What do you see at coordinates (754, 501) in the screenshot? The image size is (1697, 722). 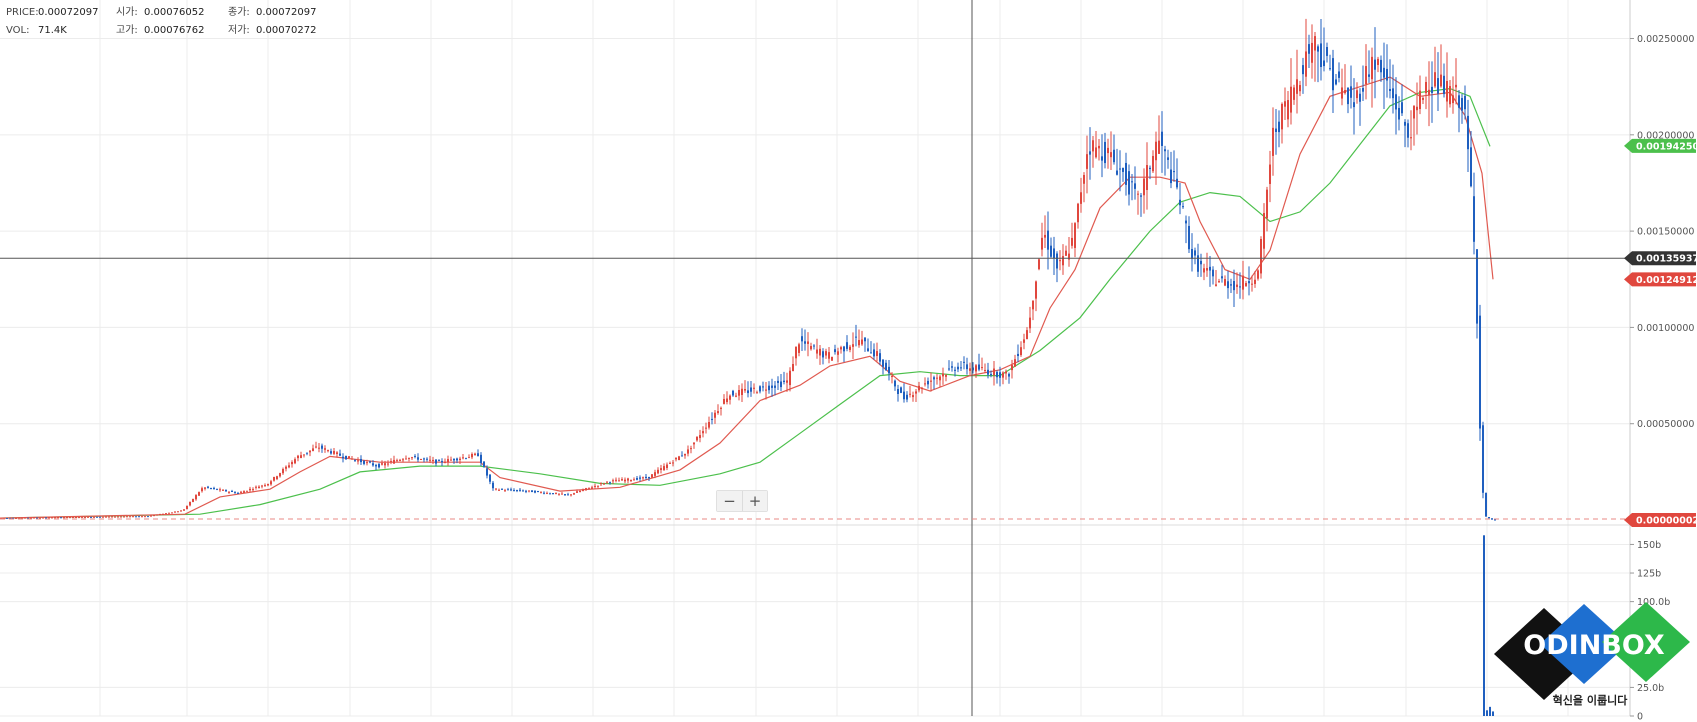 I see `zoom-in-button: +` at bounding box center [754, 501].